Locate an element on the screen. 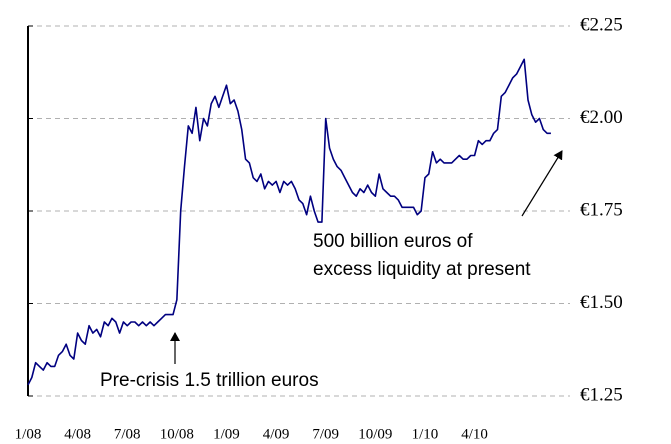 The image size is (671, 444). x-tick-label: 10/08 is located at coordinates (177, 434).